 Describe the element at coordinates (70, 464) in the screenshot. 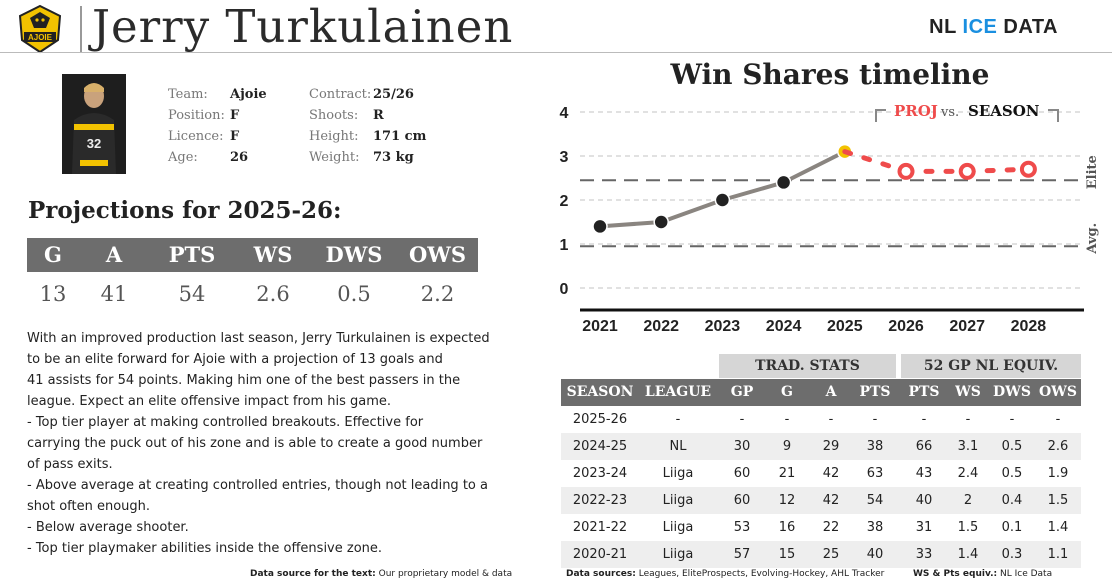

I see `desc-line: of pass exits.` at that location.